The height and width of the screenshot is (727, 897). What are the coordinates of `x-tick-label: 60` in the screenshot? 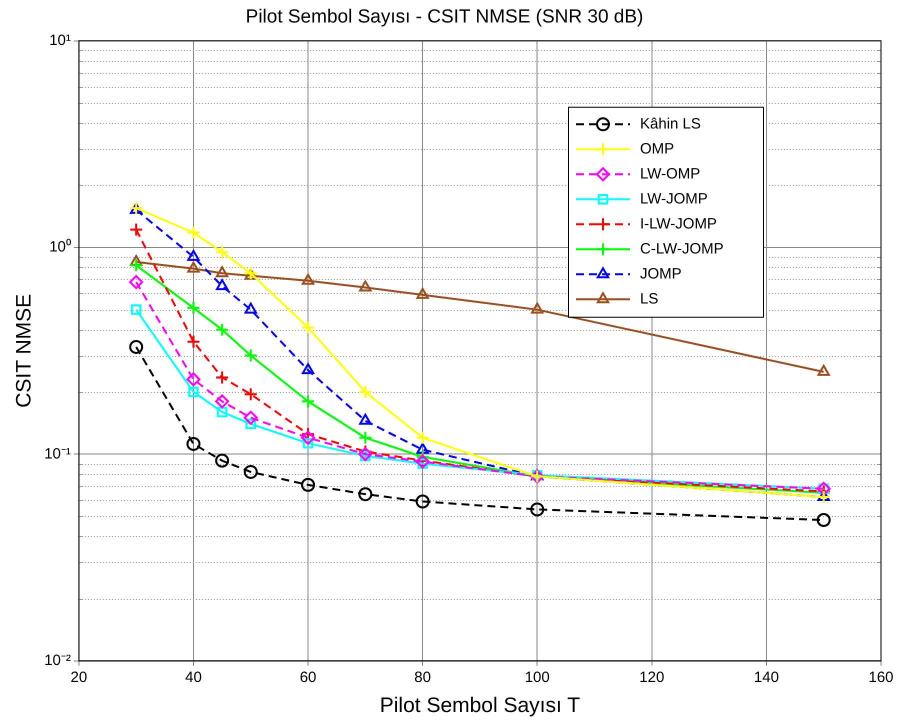 It's located at (308, 677).